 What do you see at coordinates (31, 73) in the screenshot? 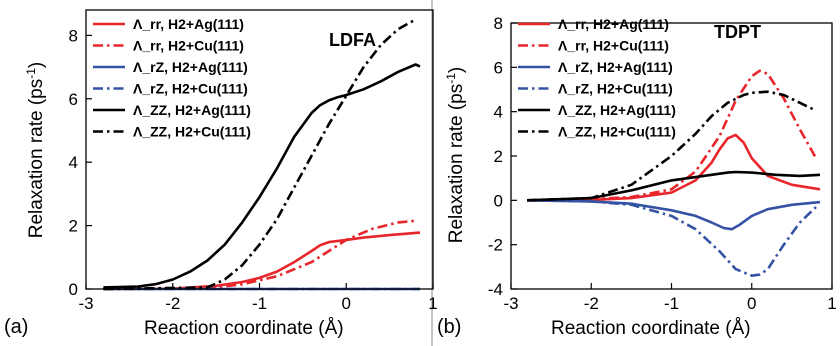
I see `panel-a-ylabel-sup: -1` at bounding box center [31, 73].